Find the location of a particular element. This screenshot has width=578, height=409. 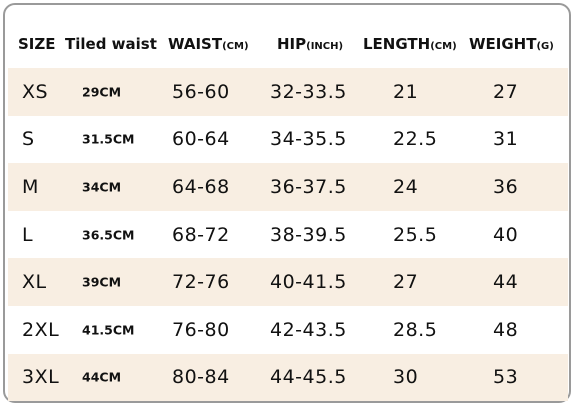

header-cell: SIZE is located at coordinates (37, 44).